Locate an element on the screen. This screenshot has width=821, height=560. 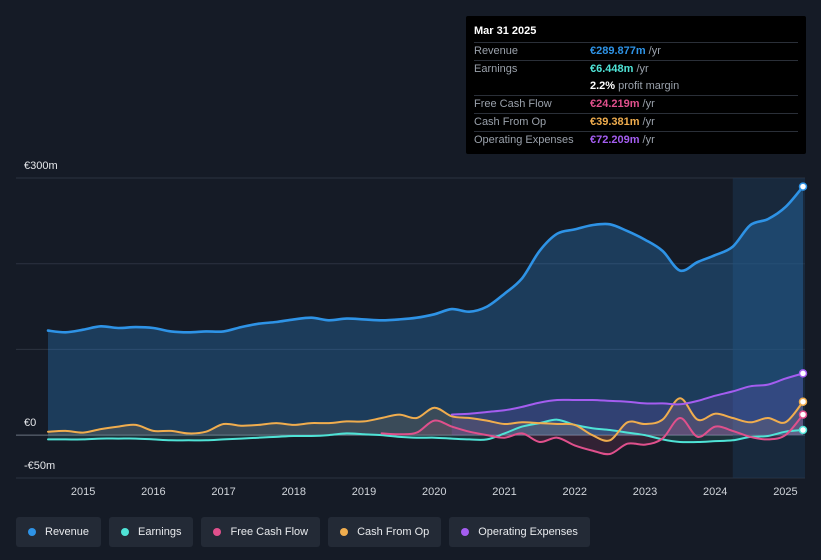
endpoint-revenue is located at coordinates (803, 186).